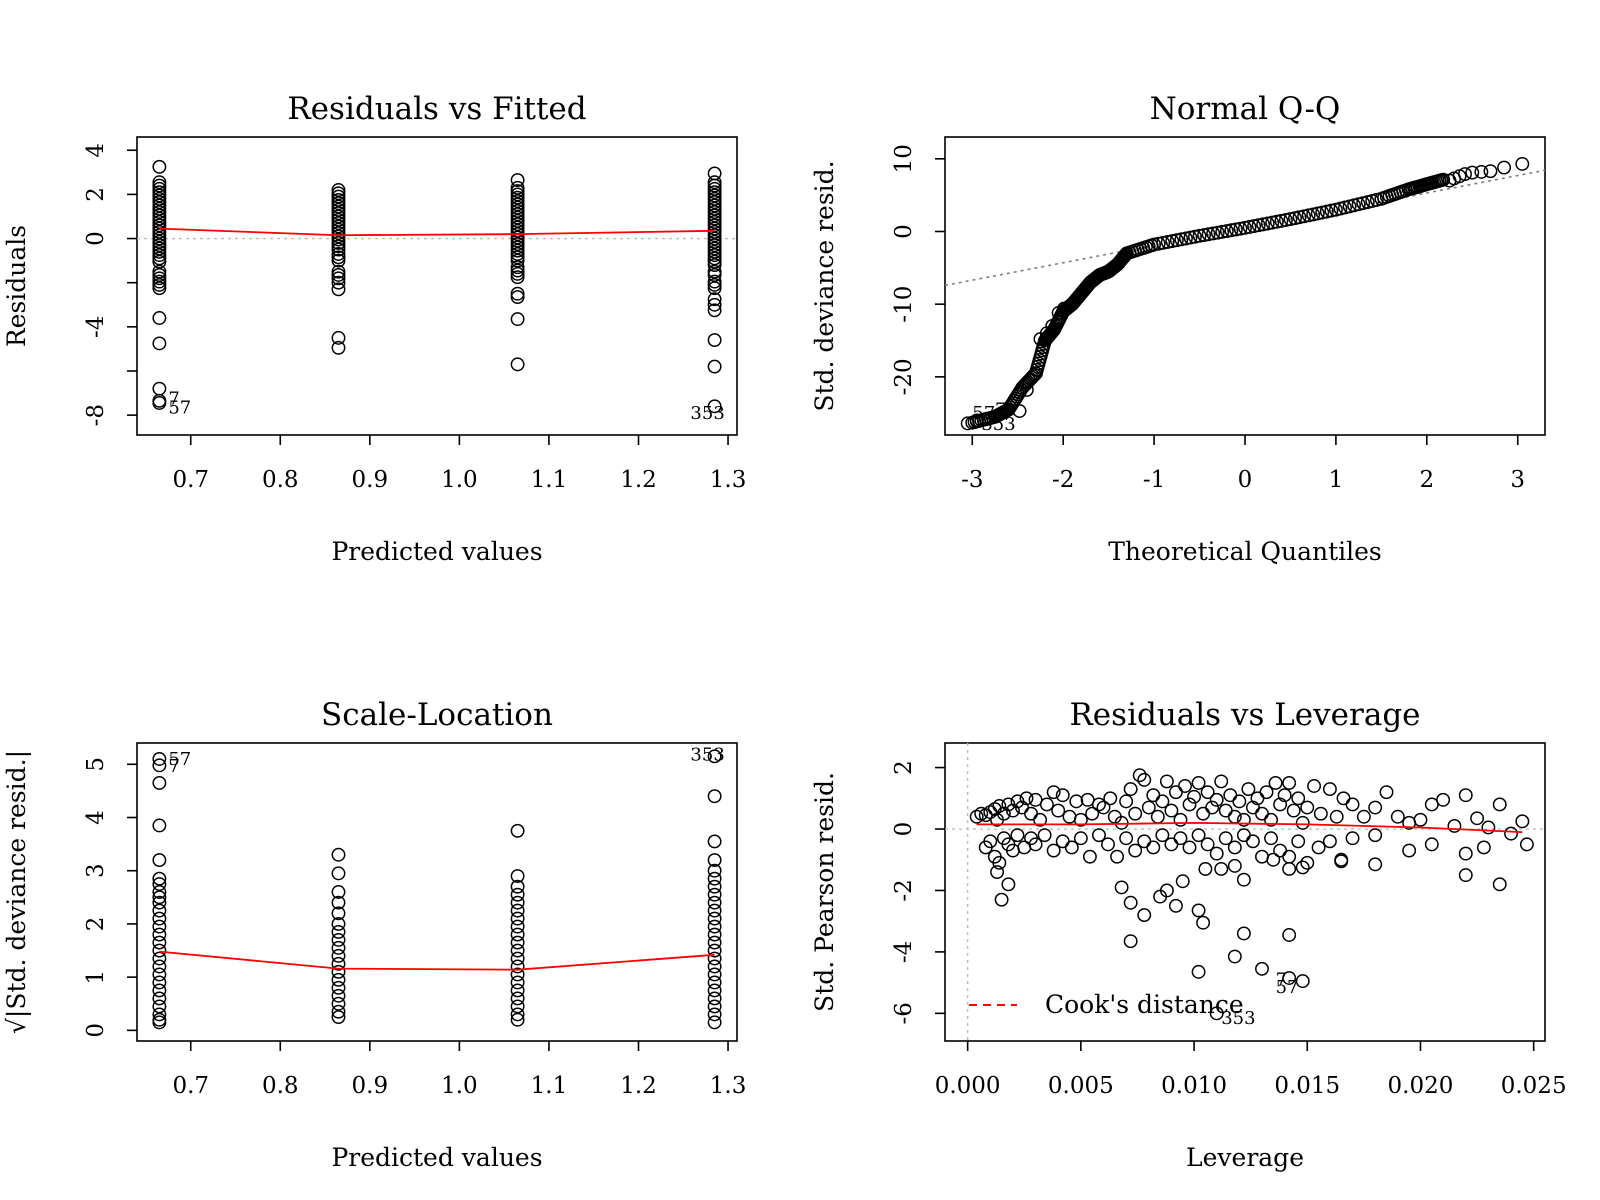 This screenshot has width=1600, height=1200. Describe the element at coordinates (549, 1086) in the screenshot. I see `x-tick-label: 1.1` at that location.